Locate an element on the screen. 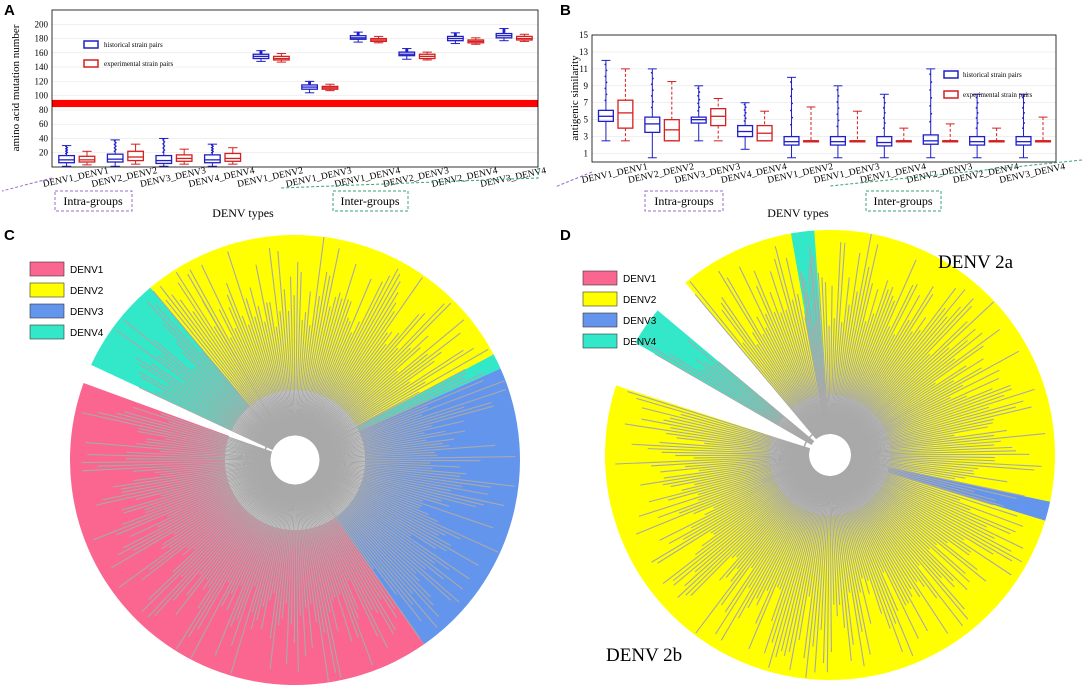  y-tick-label: 5 is located at coordinates (586, 120).